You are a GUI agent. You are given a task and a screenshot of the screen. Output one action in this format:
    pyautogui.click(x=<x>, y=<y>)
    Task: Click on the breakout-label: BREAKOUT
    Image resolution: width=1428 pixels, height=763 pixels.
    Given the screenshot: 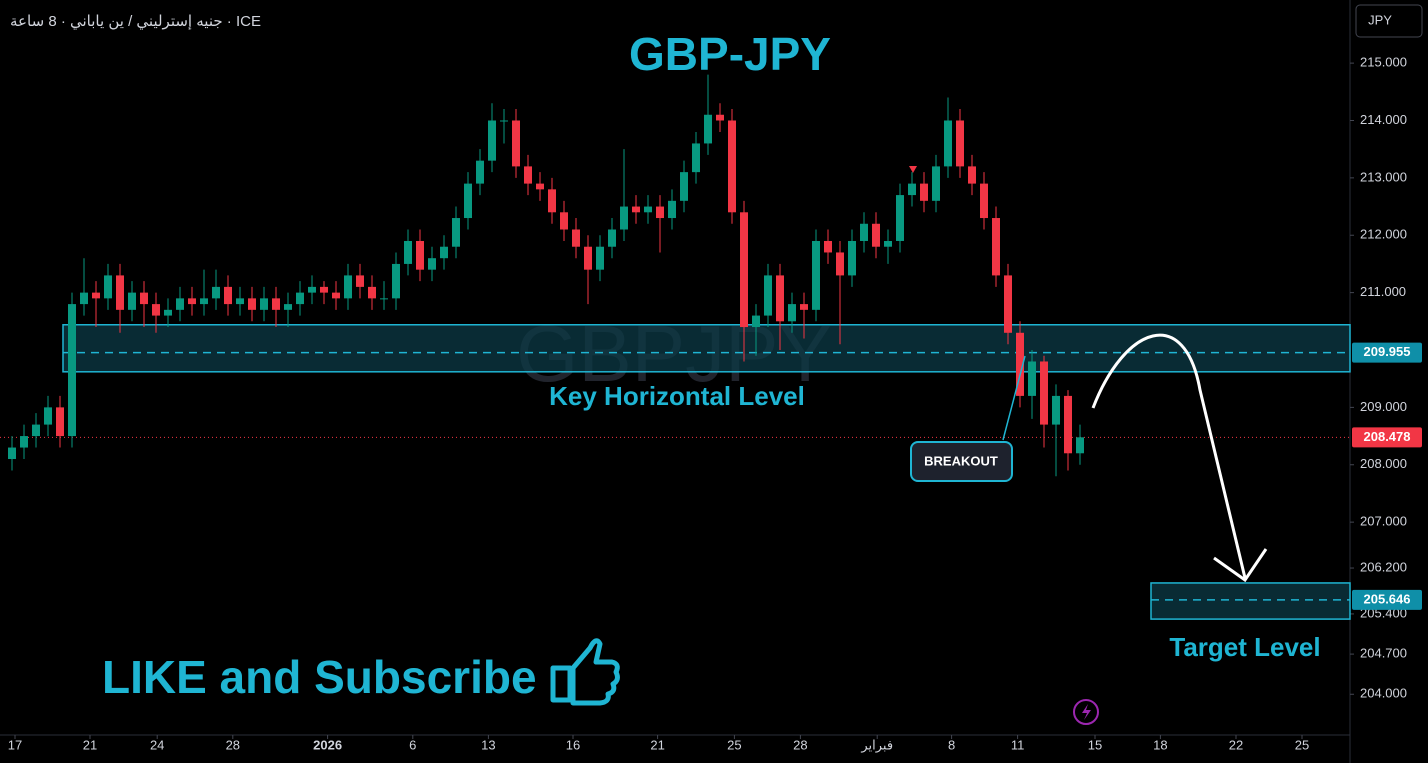 What is the action you would take?
    pyautogui.click(x=961, y=460)
    